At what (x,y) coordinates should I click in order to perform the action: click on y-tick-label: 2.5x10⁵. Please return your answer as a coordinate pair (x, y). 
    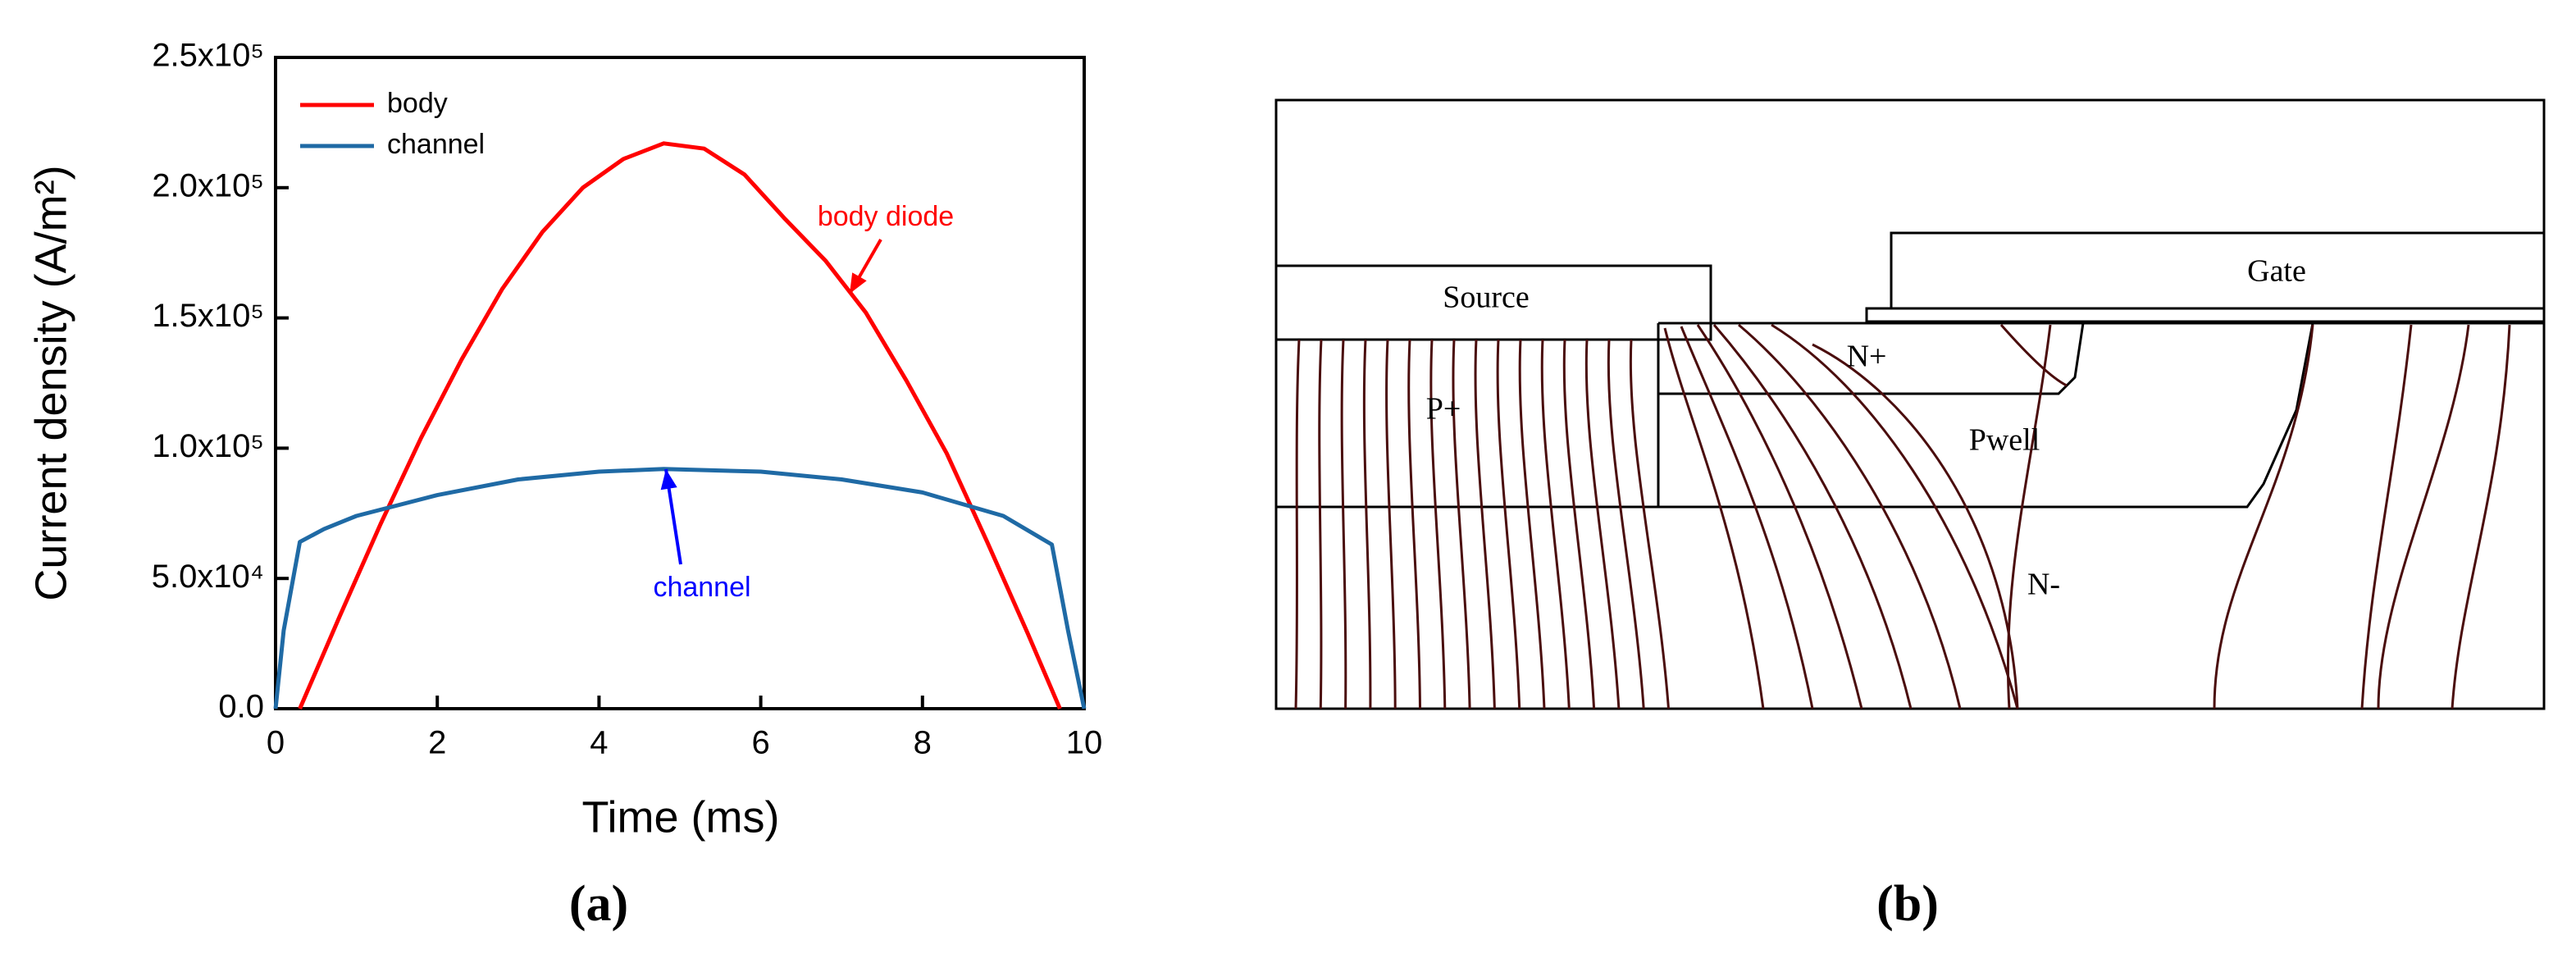
    Looking at the image, I should click on (208, 56).